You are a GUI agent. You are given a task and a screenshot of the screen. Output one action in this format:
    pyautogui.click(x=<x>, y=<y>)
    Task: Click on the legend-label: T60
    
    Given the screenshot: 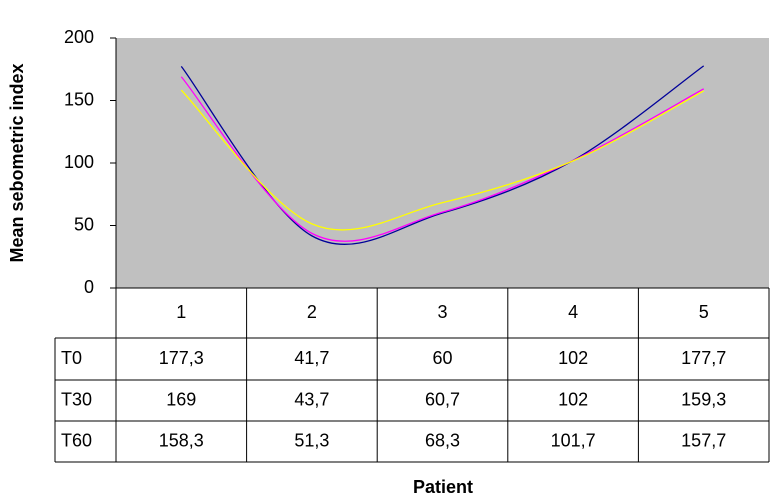 What is the action you would take?
    pyautogui.click(x=76, y=440)
    